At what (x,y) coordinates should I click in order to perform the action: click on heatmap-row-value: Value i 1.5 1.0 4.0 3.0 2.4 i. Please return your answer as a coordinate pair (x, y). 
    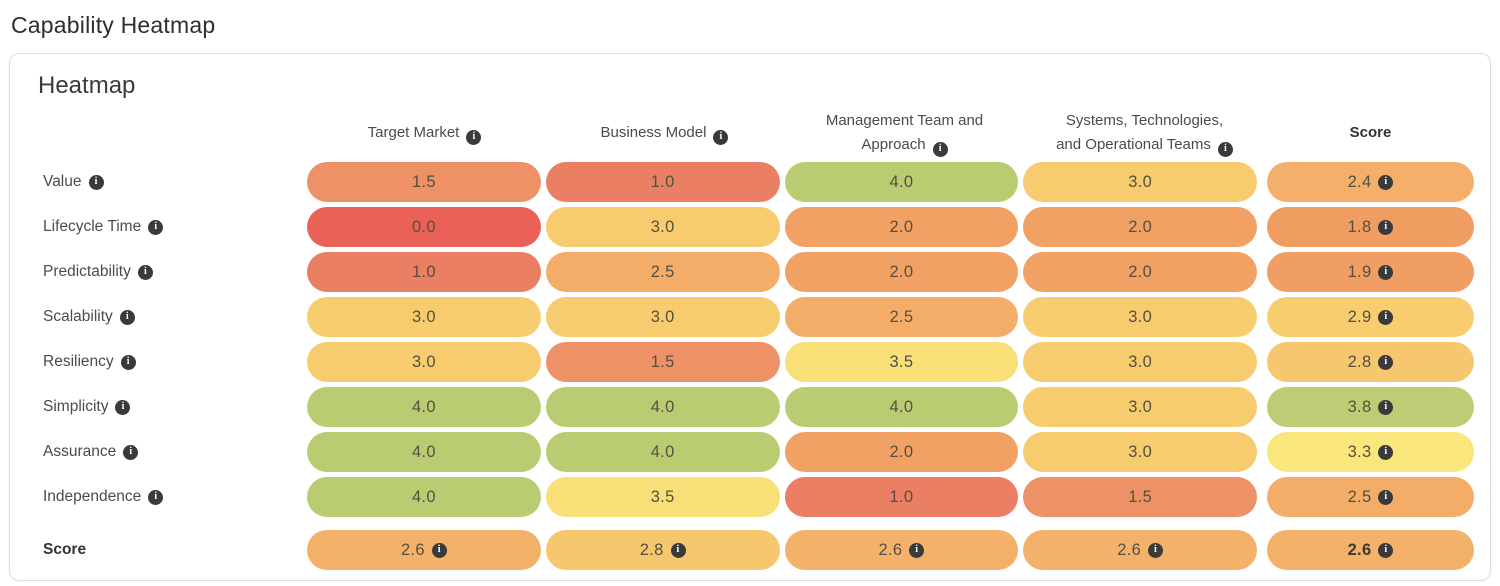
    Looking at the image, I should click on (750, 182).